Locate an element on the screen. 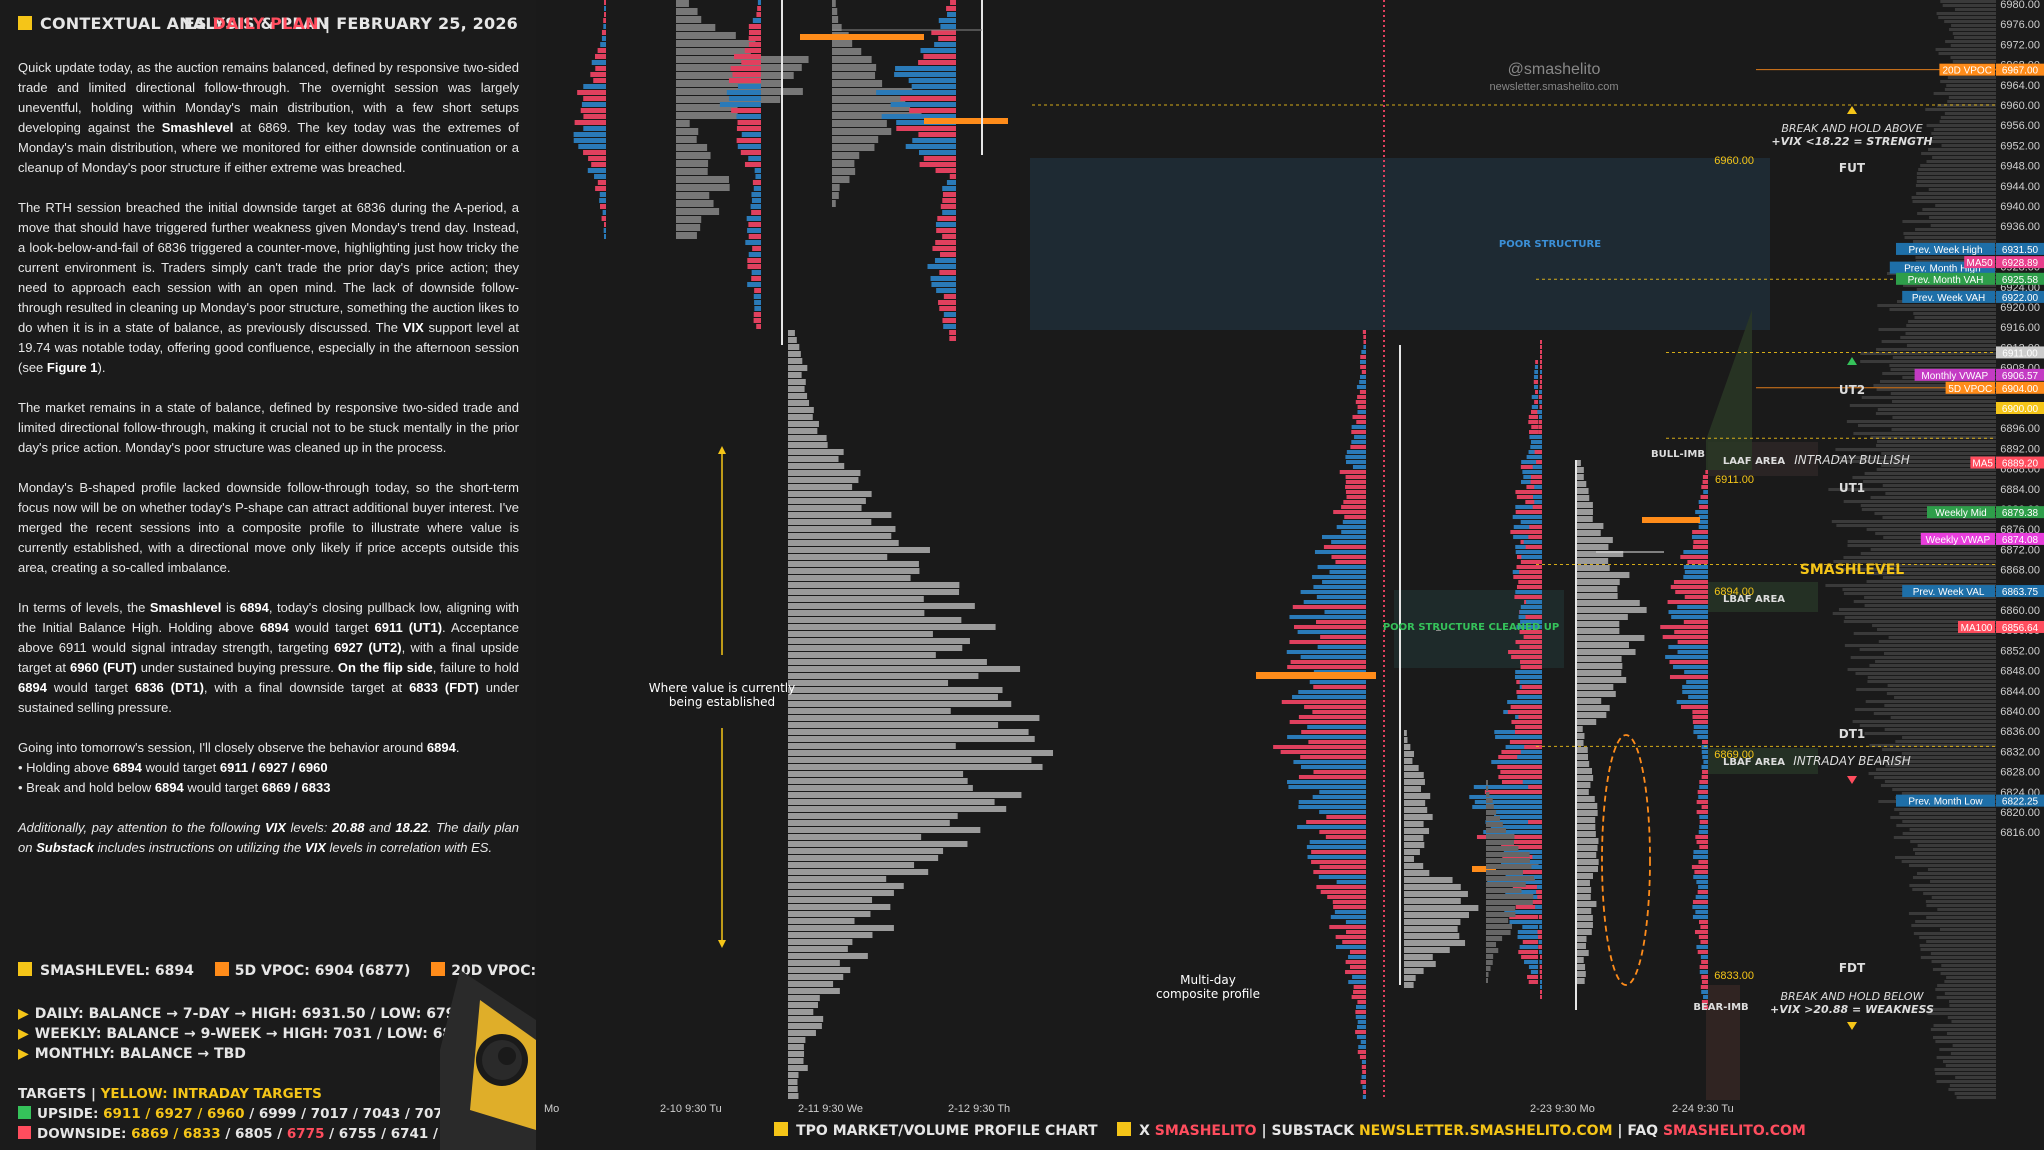 The image size is (2044, 1150). panel-title: CONTEXTUAL ANALYSIS & PLAN is located at coordinates (184, 23).